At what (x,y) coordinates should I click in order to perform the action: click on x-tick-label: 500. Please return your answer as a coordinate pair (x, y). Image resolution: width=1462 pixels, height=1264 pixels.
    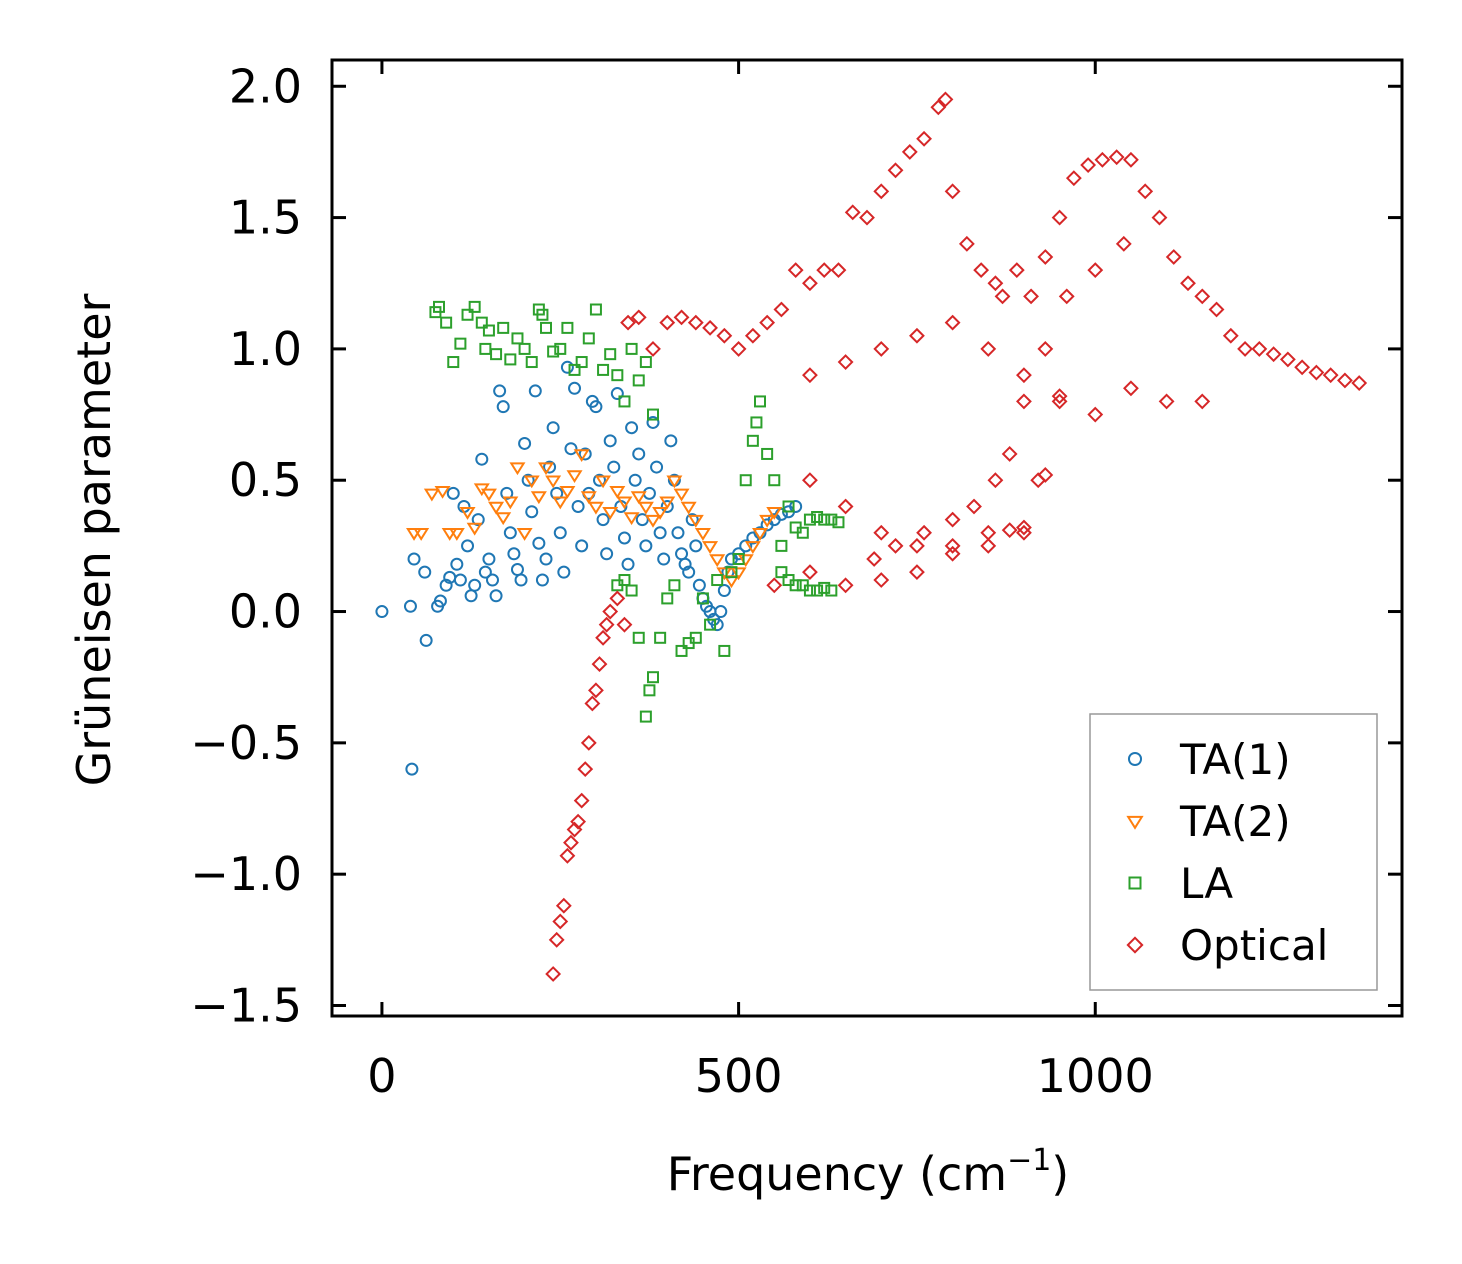
    Looking at the image, I should click on (739, 1076).